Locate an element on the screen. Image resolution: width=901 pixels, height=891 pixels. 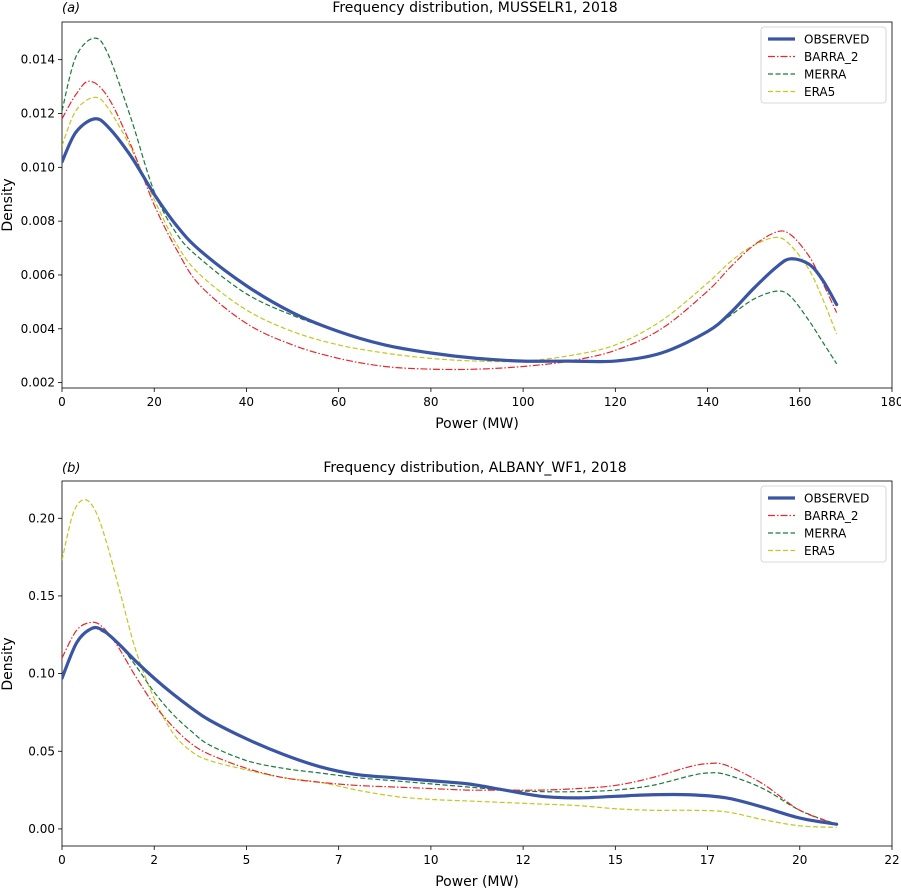
x-tick-label: 120 is located at coordinates (615, 402).